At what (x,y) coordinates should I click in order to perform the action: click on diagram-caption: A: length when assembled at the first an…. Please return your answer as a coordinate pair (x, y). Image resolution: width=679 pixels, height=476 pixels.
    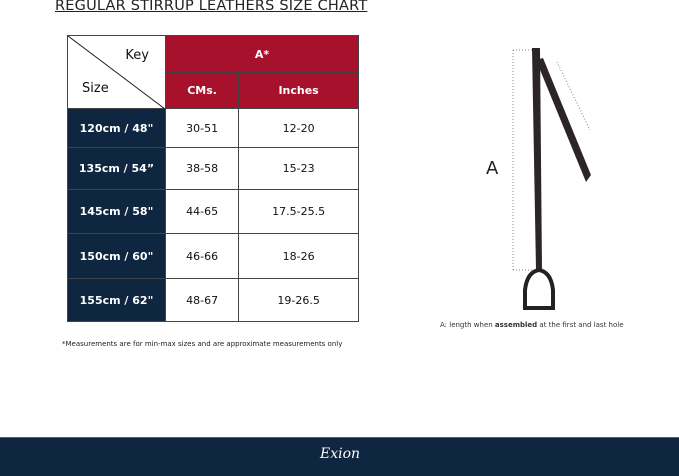
    Looking at the image, I should click on (532, 325).